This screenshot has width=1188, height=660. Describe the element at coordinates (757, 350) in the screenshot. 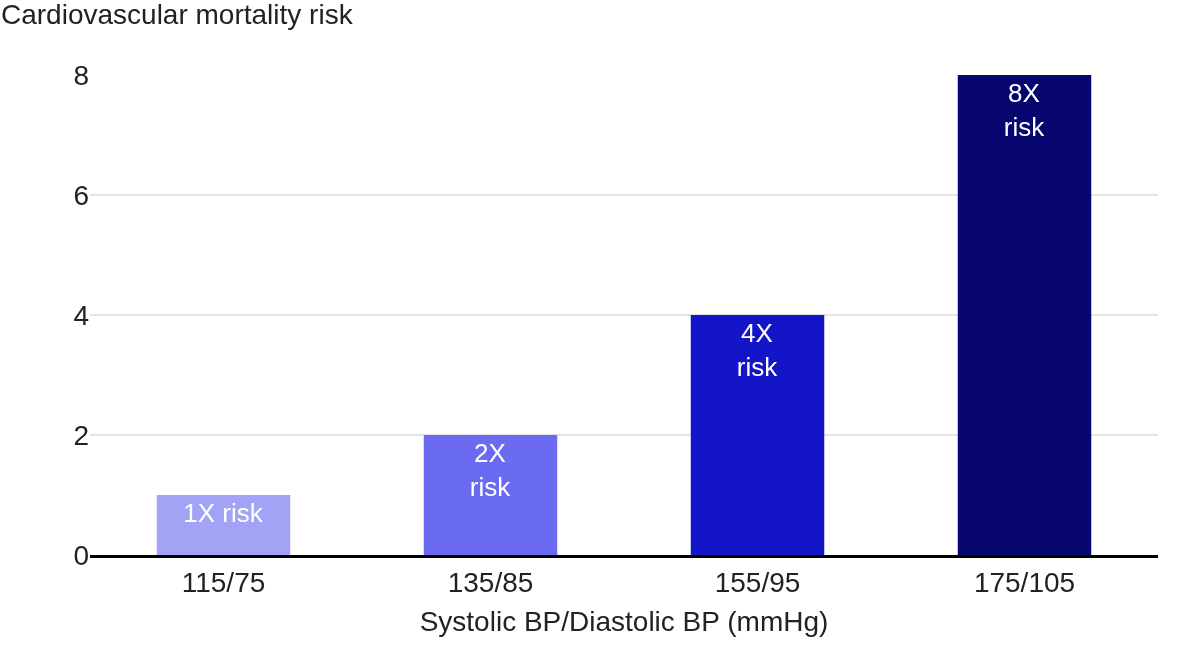

I see `data-label: 4X risk` at that location.